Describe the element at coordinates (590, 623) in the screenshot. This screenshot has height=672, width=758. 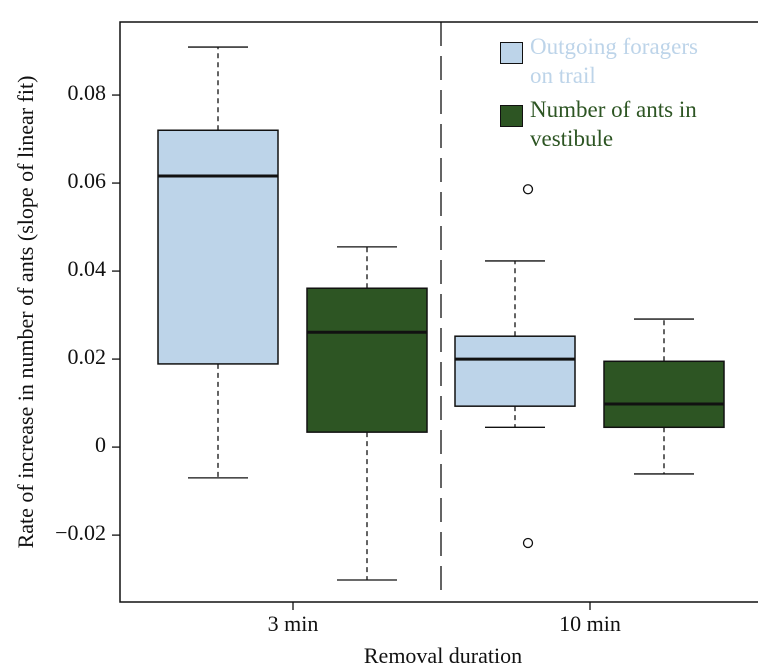
I see `x-tick-label: 10 min` at that location.